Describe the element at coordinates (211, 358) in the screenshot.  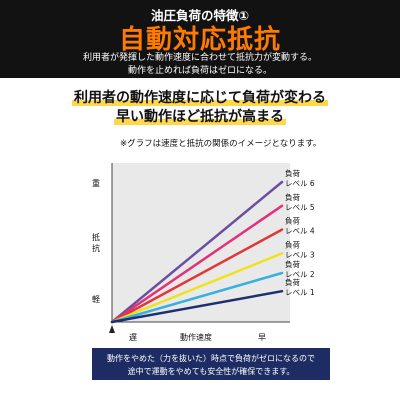
I see `footer-line-1: 動作をやめた（力を抜いた）時点で負荷がゼロになるので` at that location.